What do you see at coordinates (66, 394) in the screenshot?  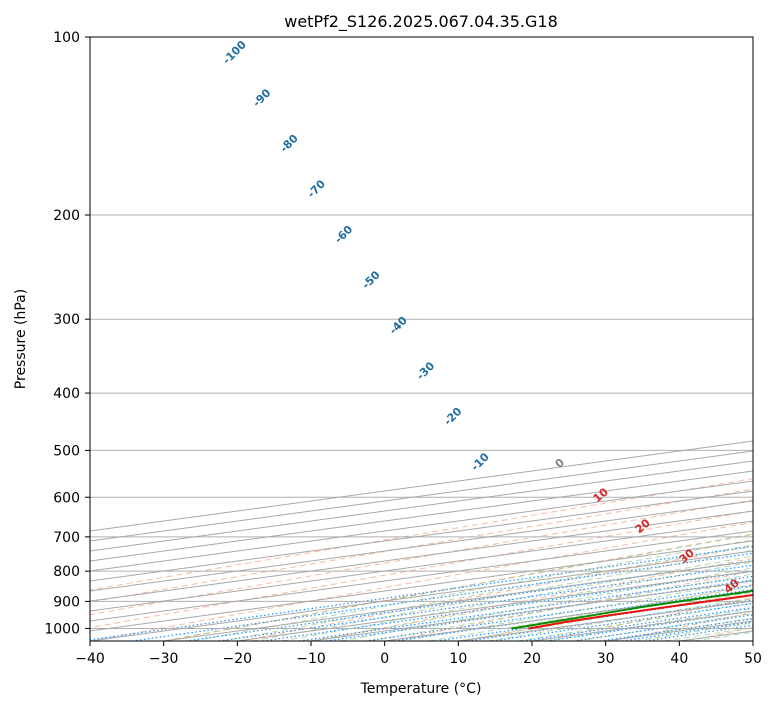 I see `y-tick-label: 400` at bounding box center [66, 394].